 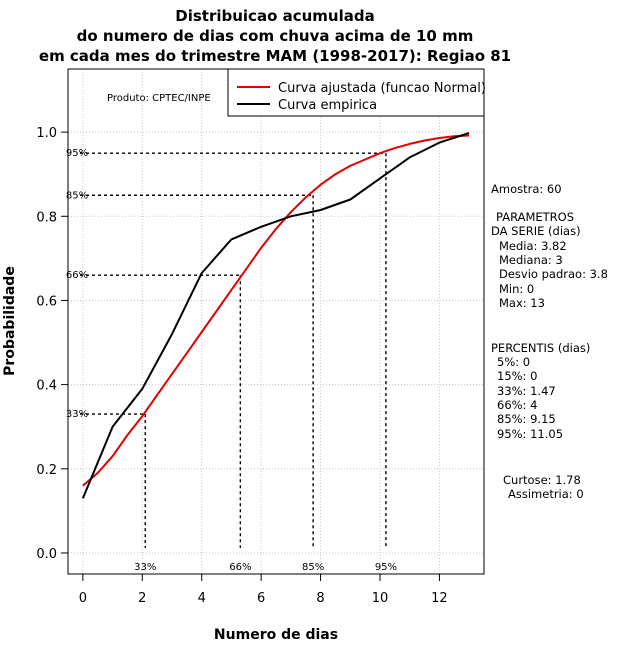 I want to click on y-tick-label-0: 0.0, so click(x=46, y=554).